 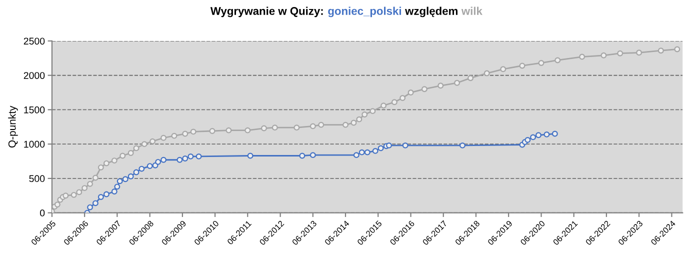 I want to click on y-tick-label: 500, so click(x=37, y=178).